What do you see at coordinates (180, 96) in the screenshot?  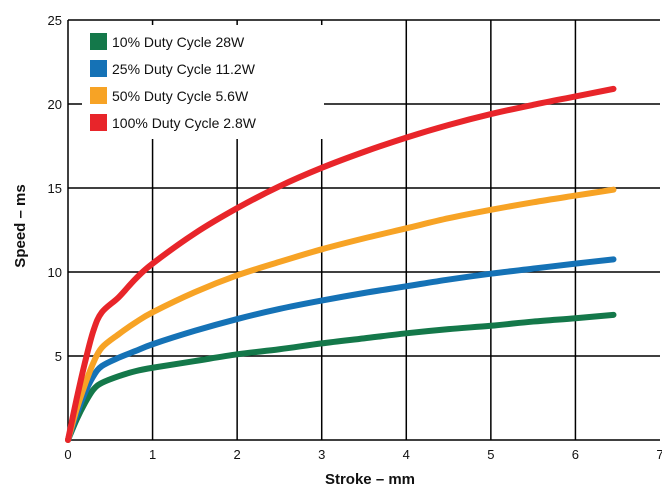 I see `legend-label: 50% Duty Cycle 5.6W` at bounding box center [180, 96].